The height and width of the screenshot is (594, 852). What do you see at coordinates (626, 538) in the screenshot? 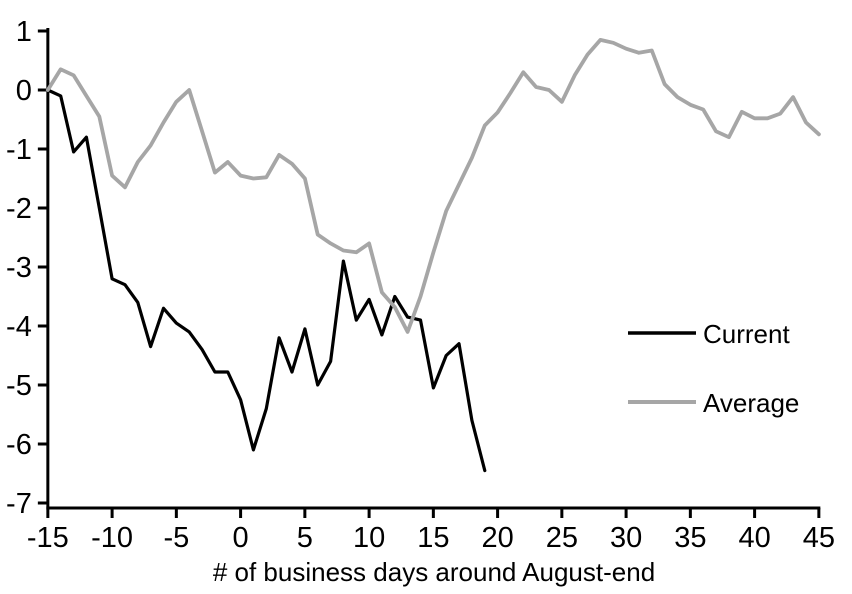
I see `x-tick-label: 30` at bounding box center [626, 538].